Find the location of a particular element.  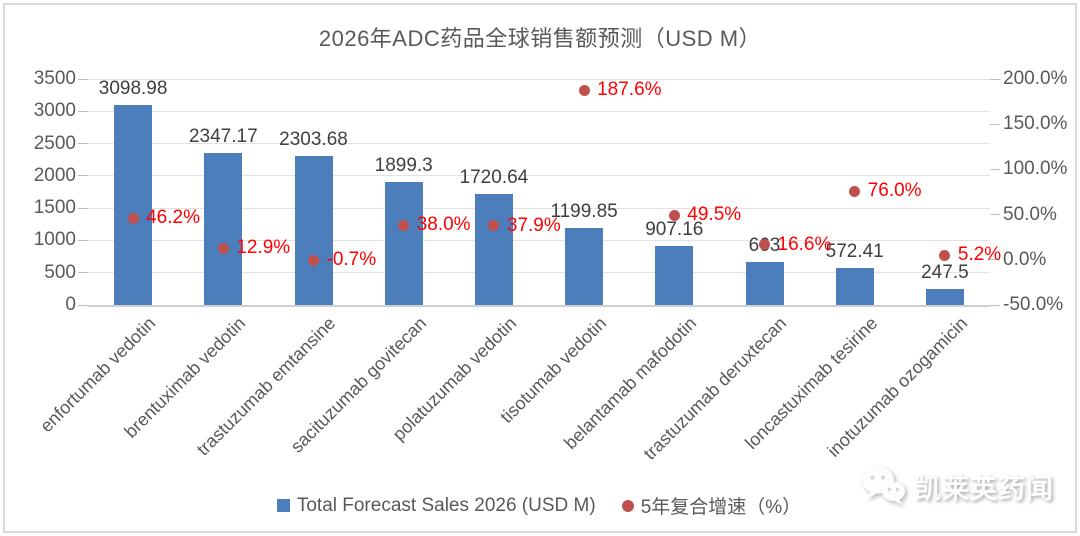

y-axis-tick-label: 1000 is located at coordinates (54, 240).